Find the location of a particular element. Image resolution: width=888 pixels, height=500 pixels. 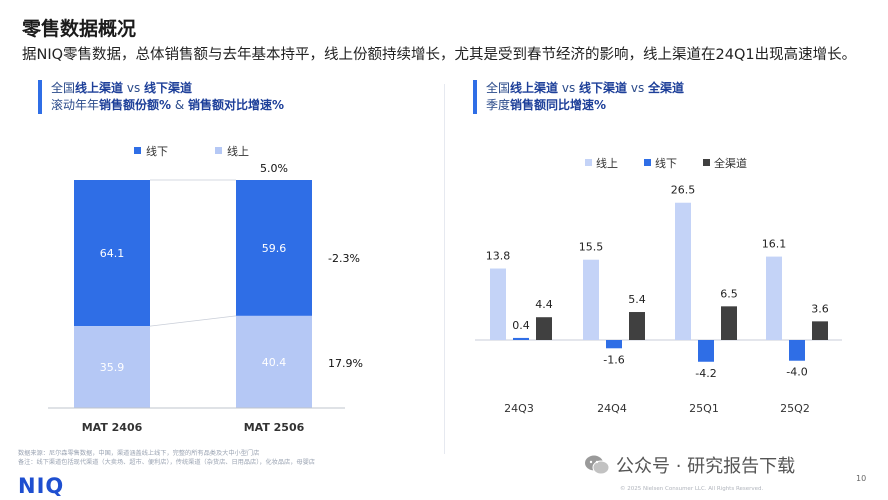

value-label-1-1: -1.6 is located at coordinates (613, 359).